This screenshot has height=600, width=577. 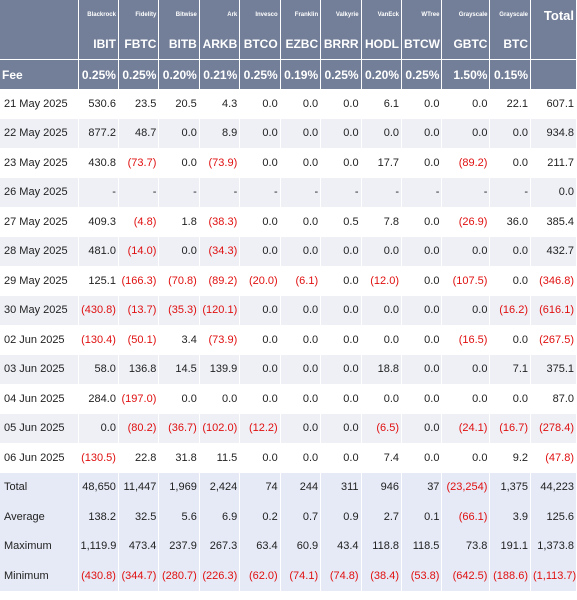 I want to click on flow-value: (74.1), so click(x=301, y=576).